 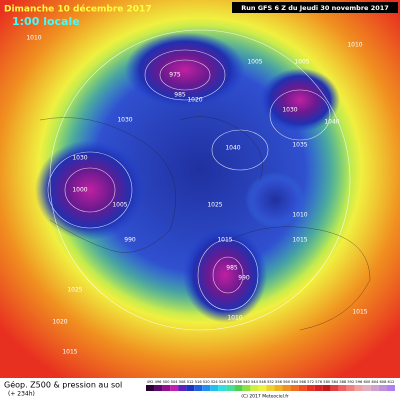 What do you see at coordinates (279, 382) in the screenshot?
I see `scale-label: 556` at bounding box center [279, 382].